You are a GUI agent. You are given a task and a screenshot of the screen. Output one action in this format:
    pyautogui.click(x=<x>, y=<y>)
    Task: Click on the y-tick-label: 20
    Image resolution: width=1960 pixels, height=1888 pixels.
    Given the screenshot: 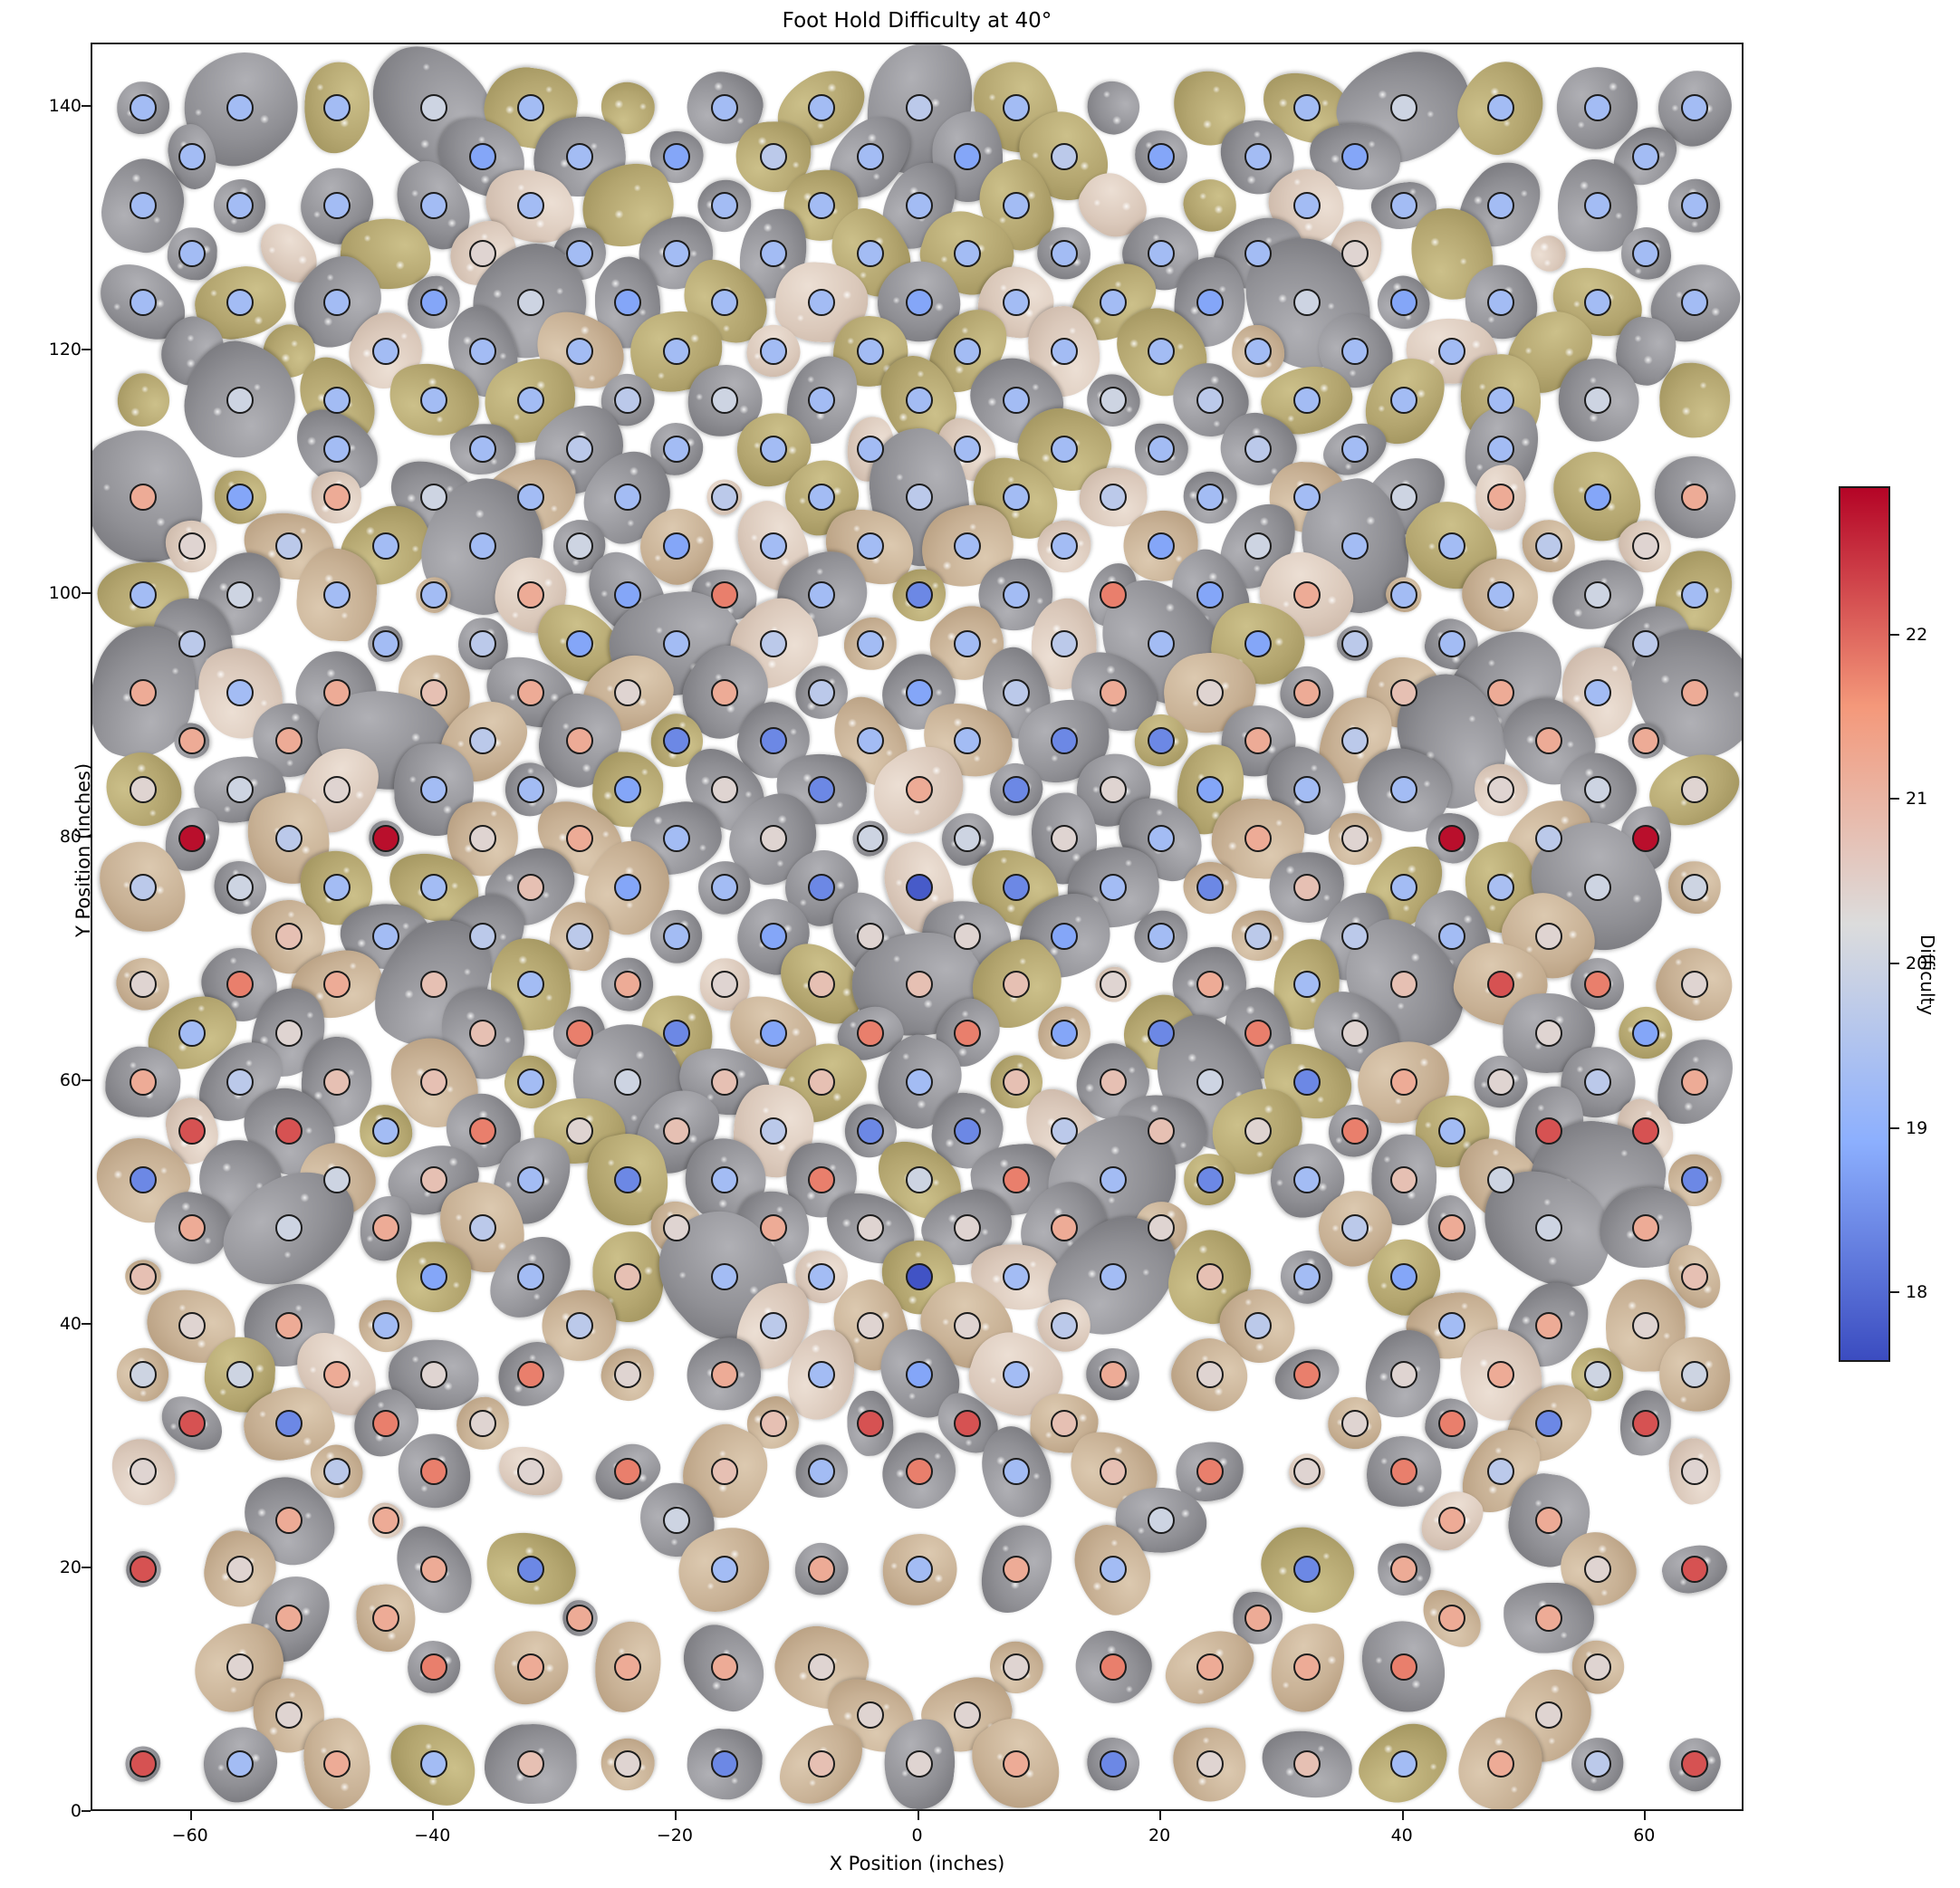 What is the action you would take?
    pyautogui.click(x=70, y=1567)
    